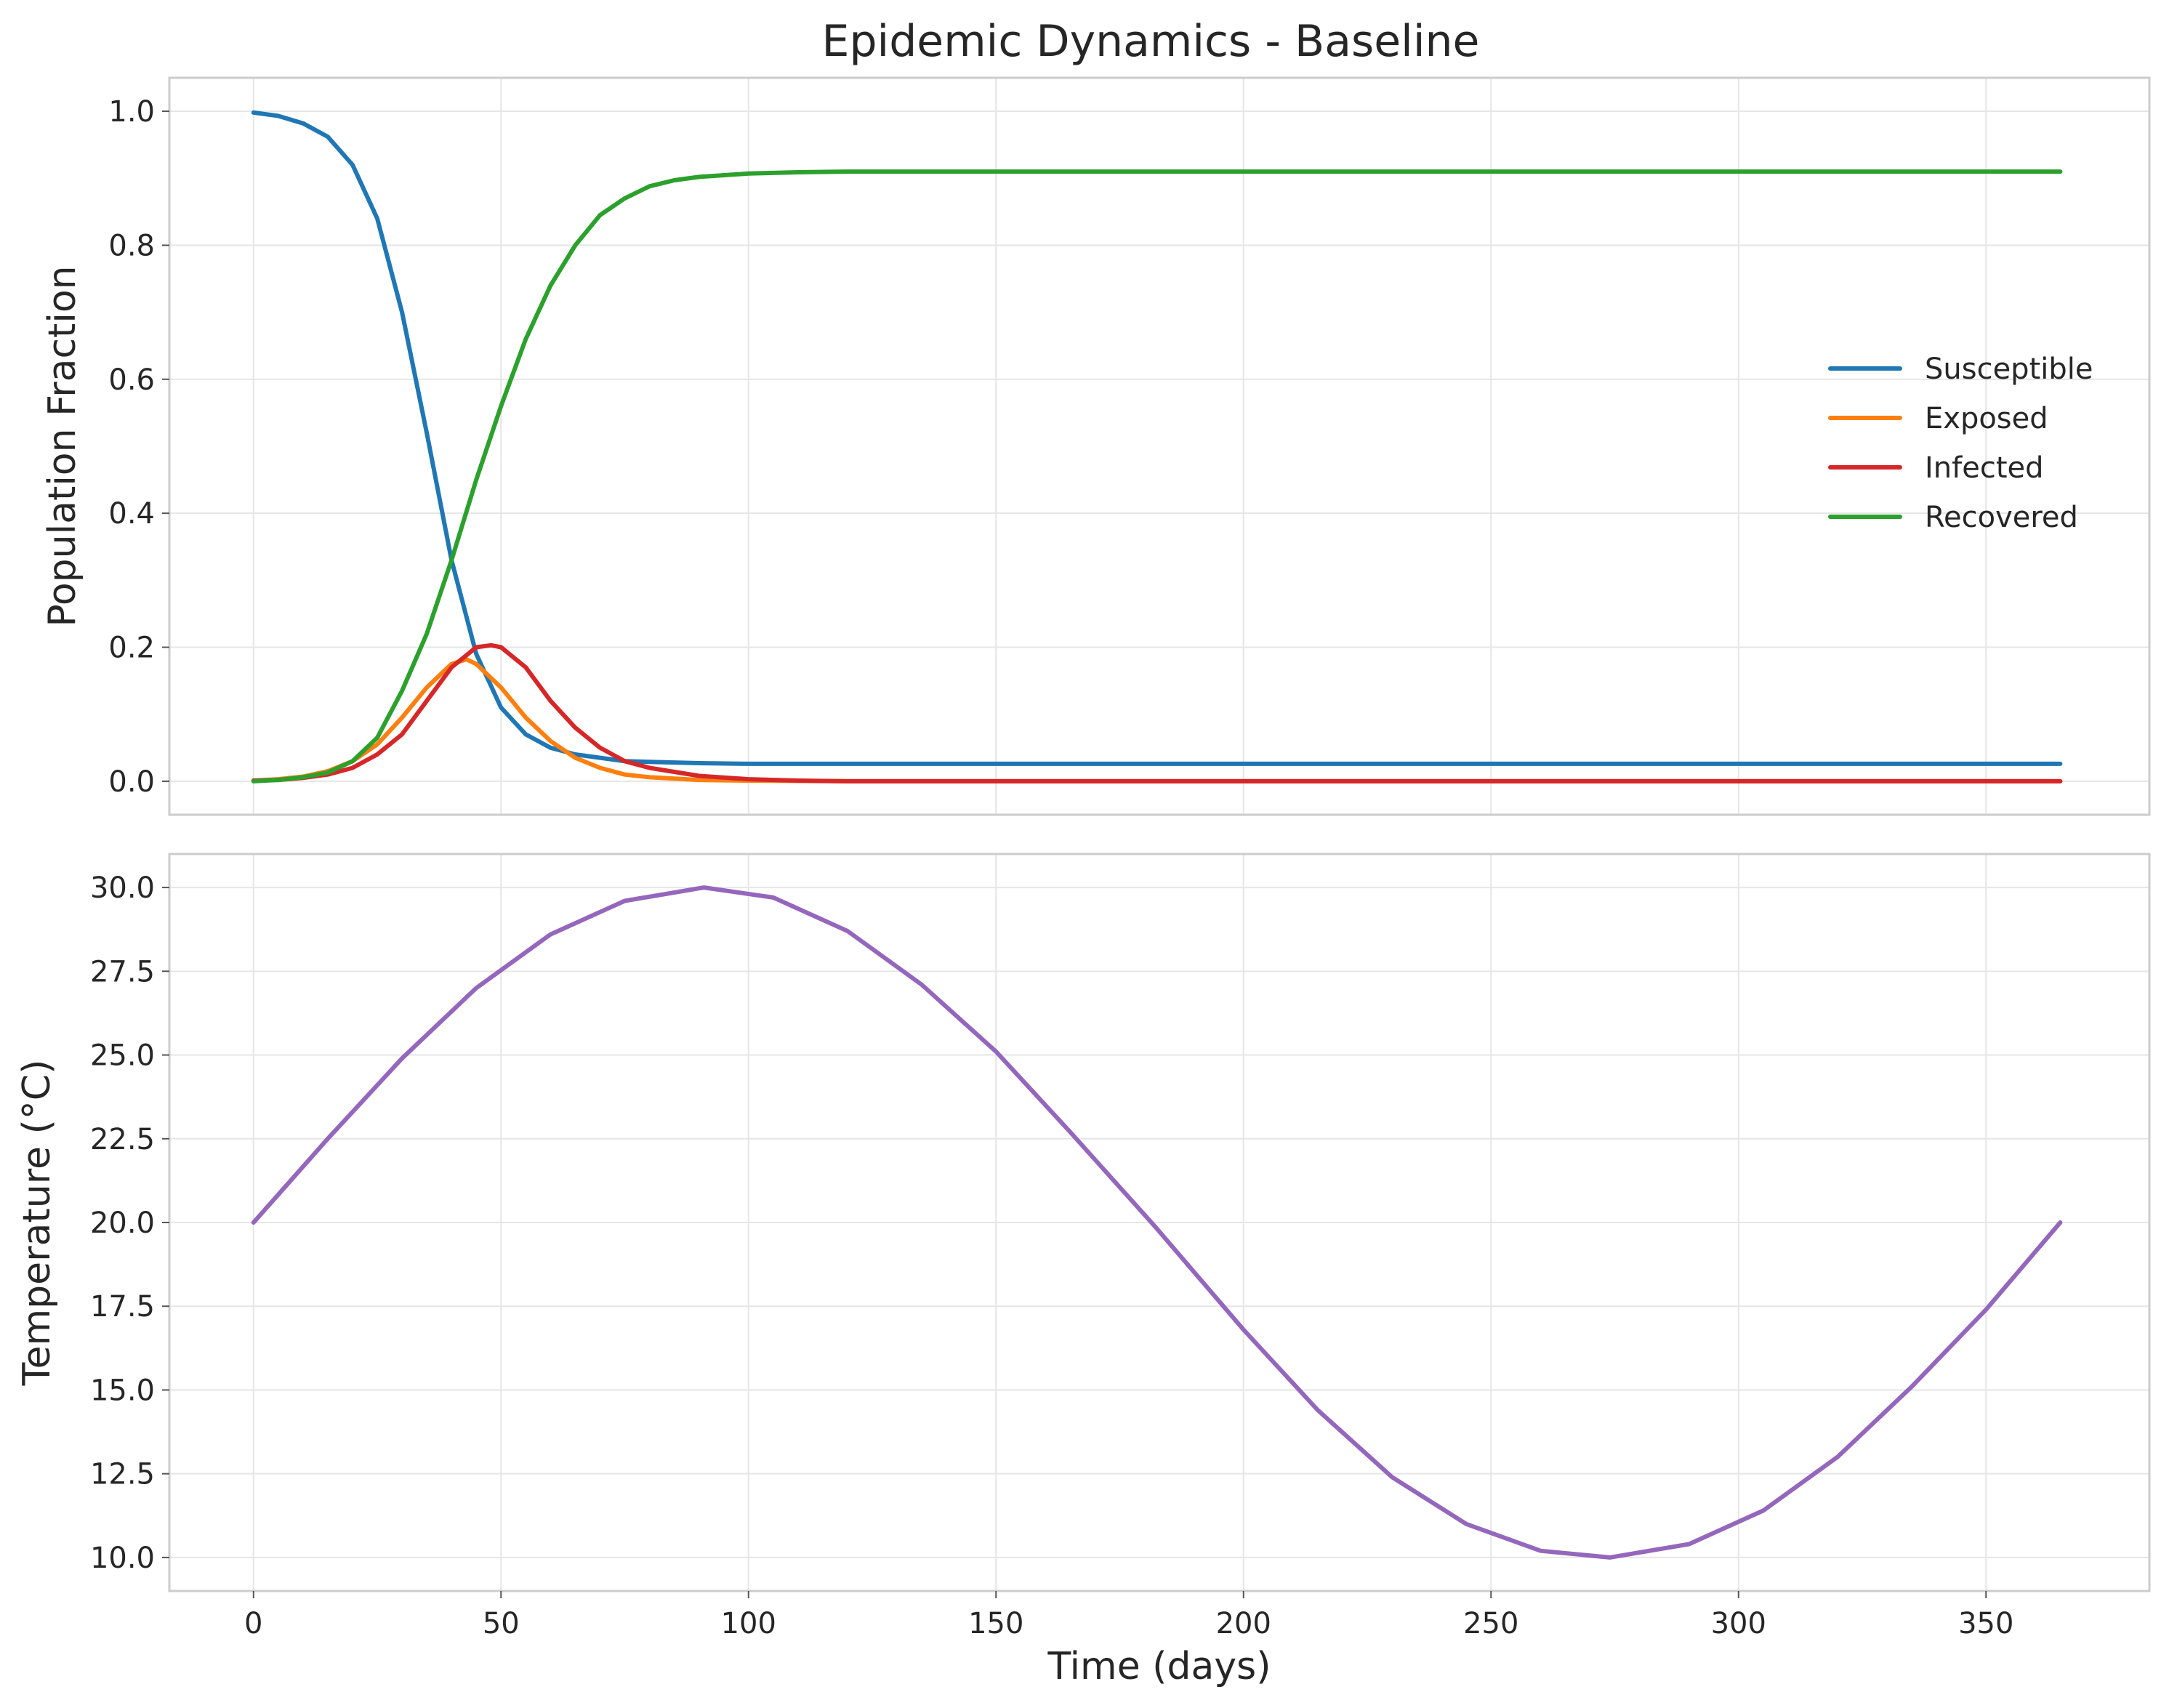 Image resolution: width=2169 pixels, height=1708 pixels. Describe the element at coordinates (131, 648) in the screenshot. I see `epidemic-y-tick-label: 0.2` at that location.